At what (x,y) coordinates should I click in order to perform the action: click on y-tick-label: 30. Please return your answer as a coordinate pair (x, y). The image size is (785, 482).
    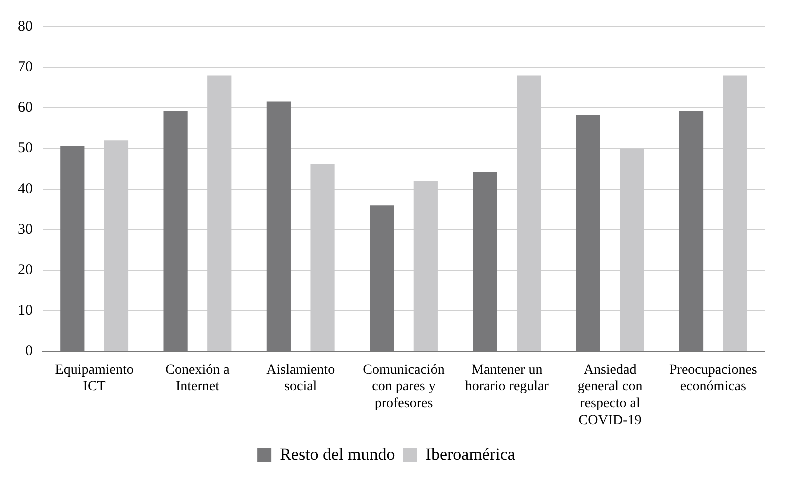
    Looking at the image, I should click on (25, 230).